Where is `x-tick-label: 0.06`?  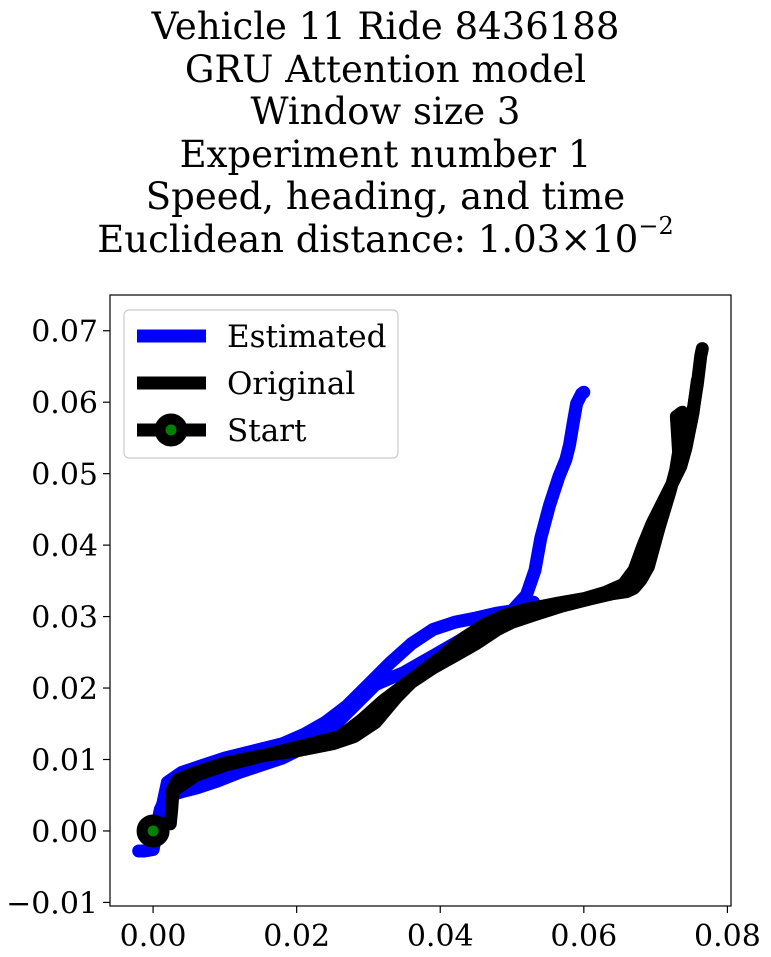
x-tick-label: 0.06 is located at coordinates (583, 936).